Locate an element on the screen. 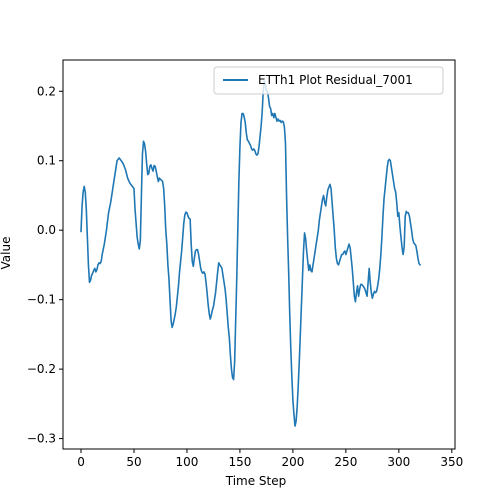 This screenshot has width=500, height=504. y-axis-label: Value is located at coordinates (6, 253).